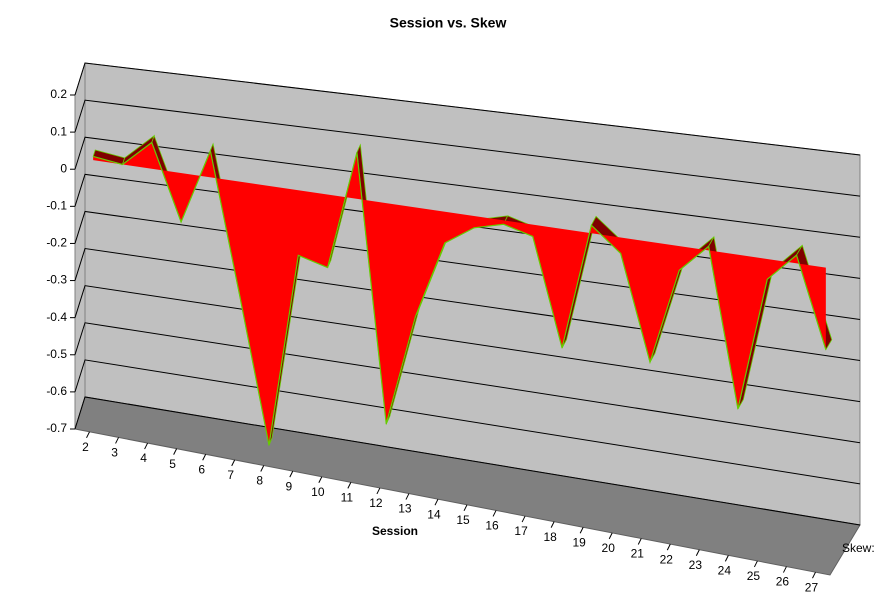  I want to click on y-tick-label: 0.1, so click(58, 131).